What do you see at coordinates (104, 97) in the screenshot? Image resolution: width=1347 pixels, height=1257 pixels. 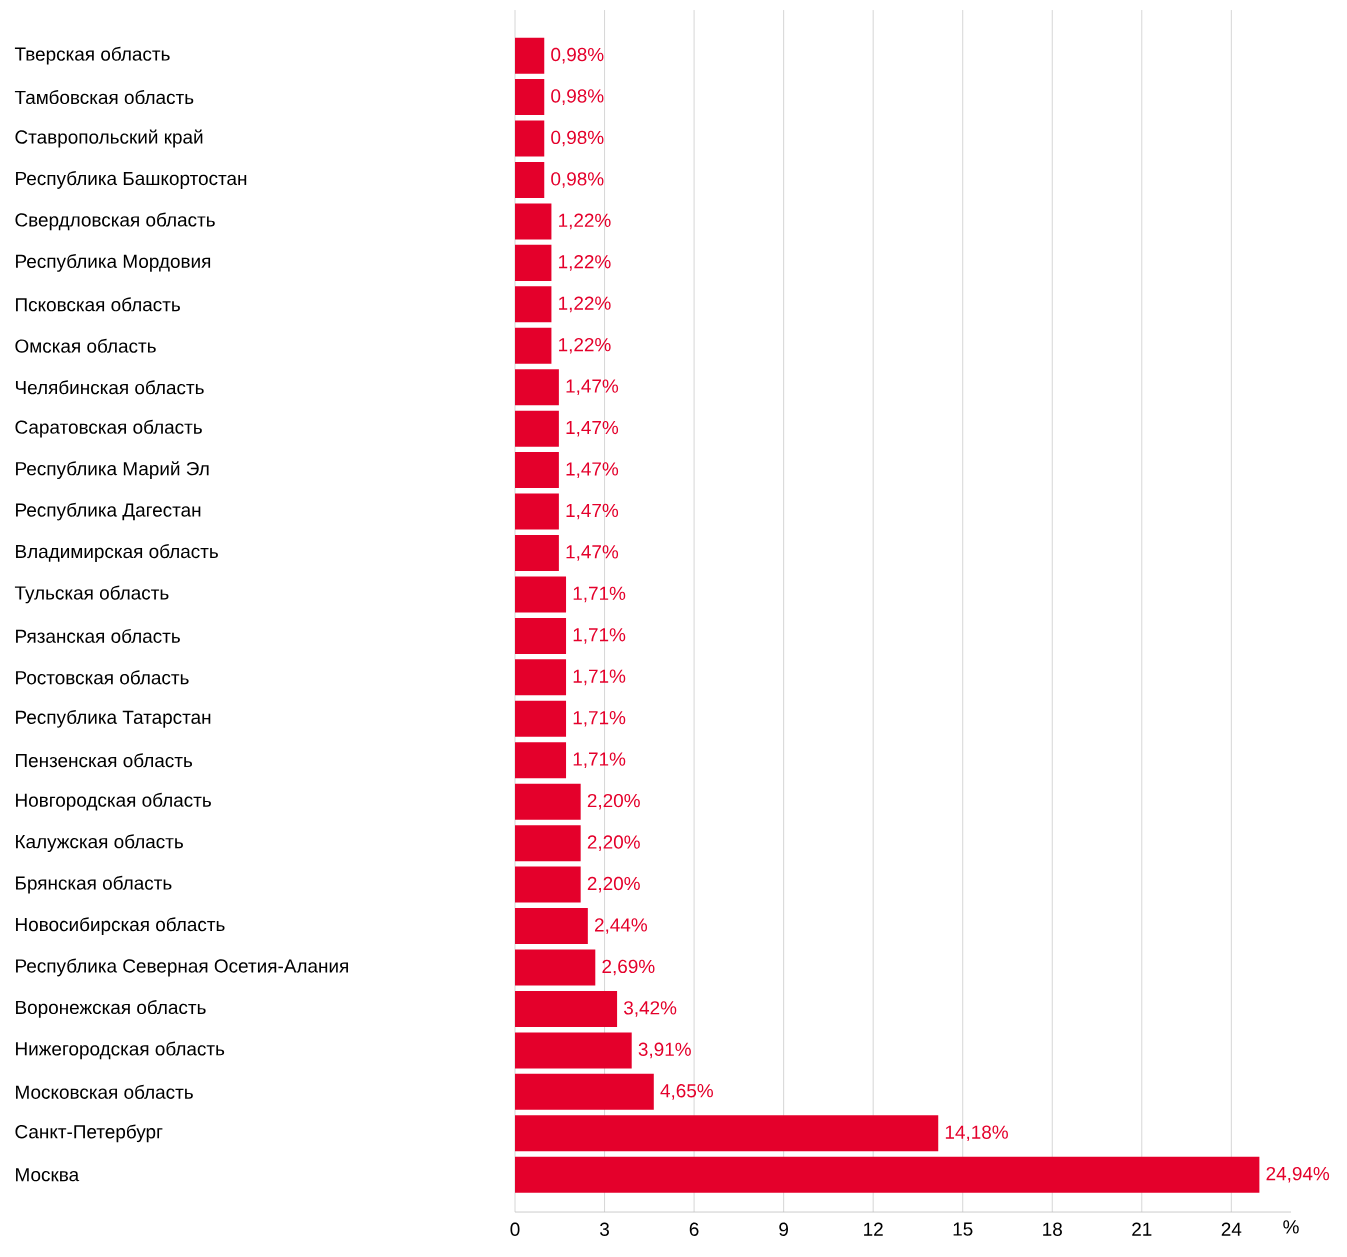 I see `y-tick-label: Тамбовская область` at bounding box center [104, 97].